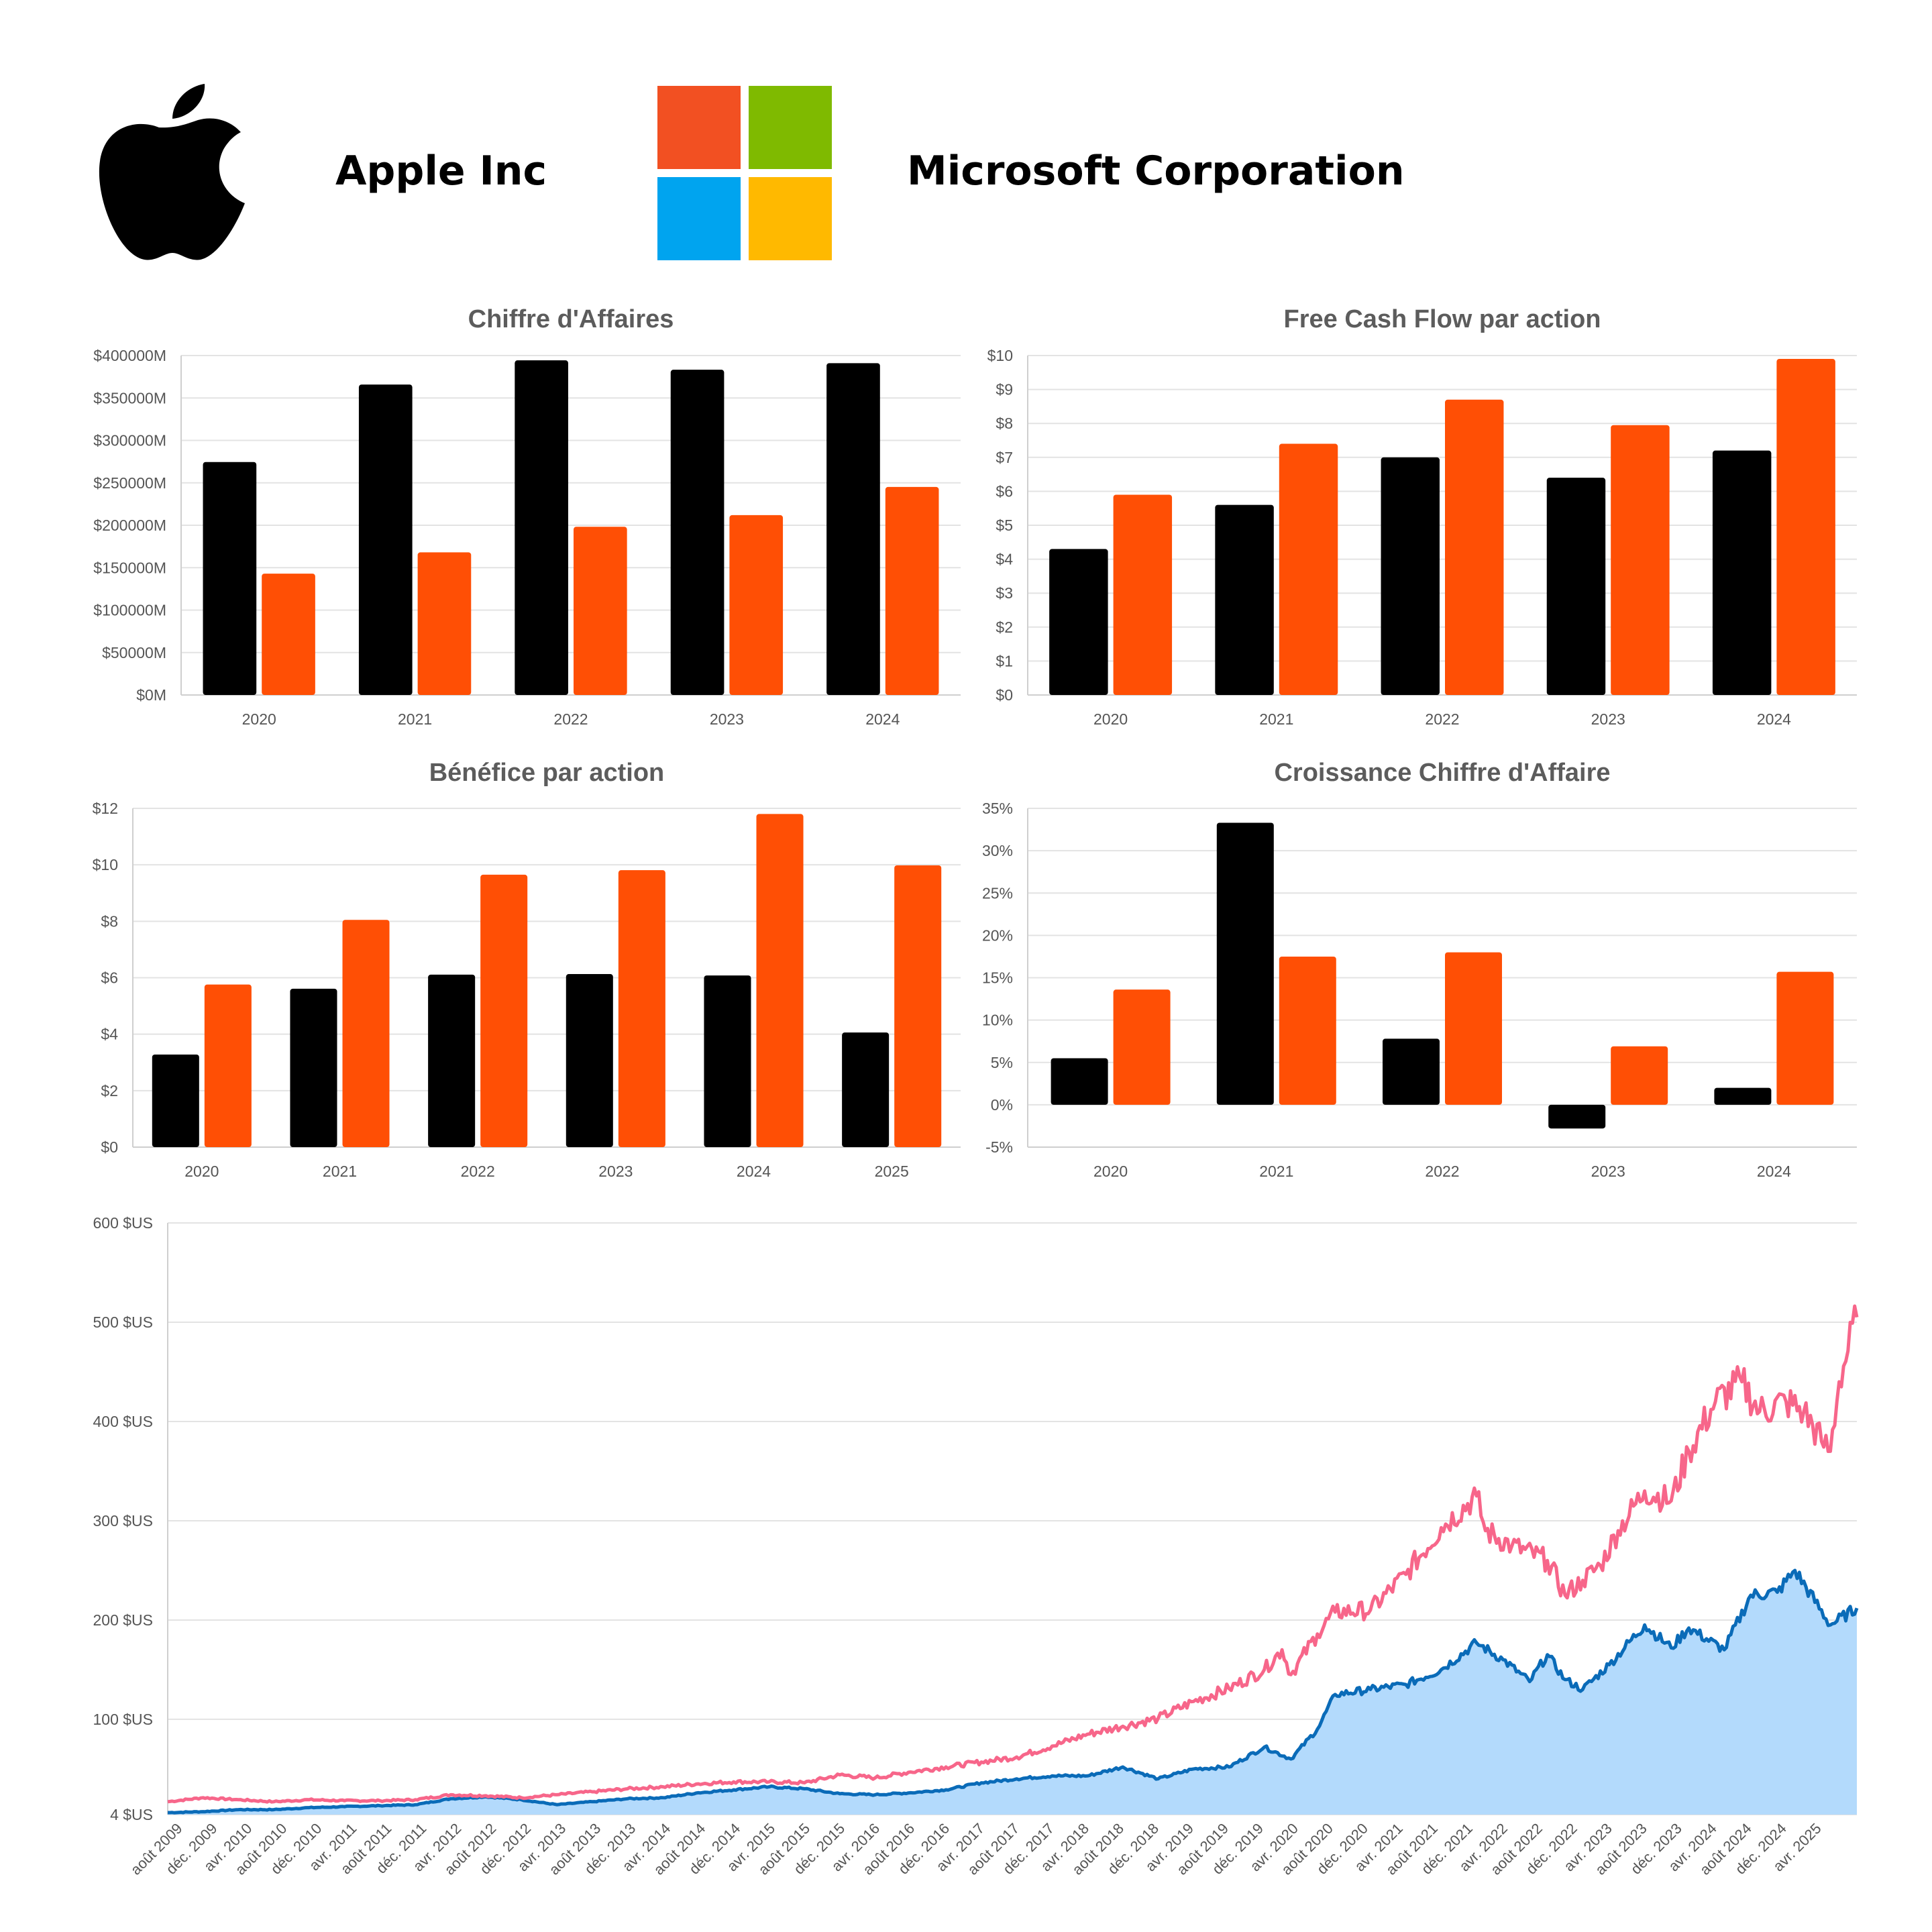 Image resolution: width=1932 pixels, height=1932 pixels. What do you see at coordinates (997, 850) in the screenshot?
I see `y-tick-label: 30%` at bounding box center [997, 850].